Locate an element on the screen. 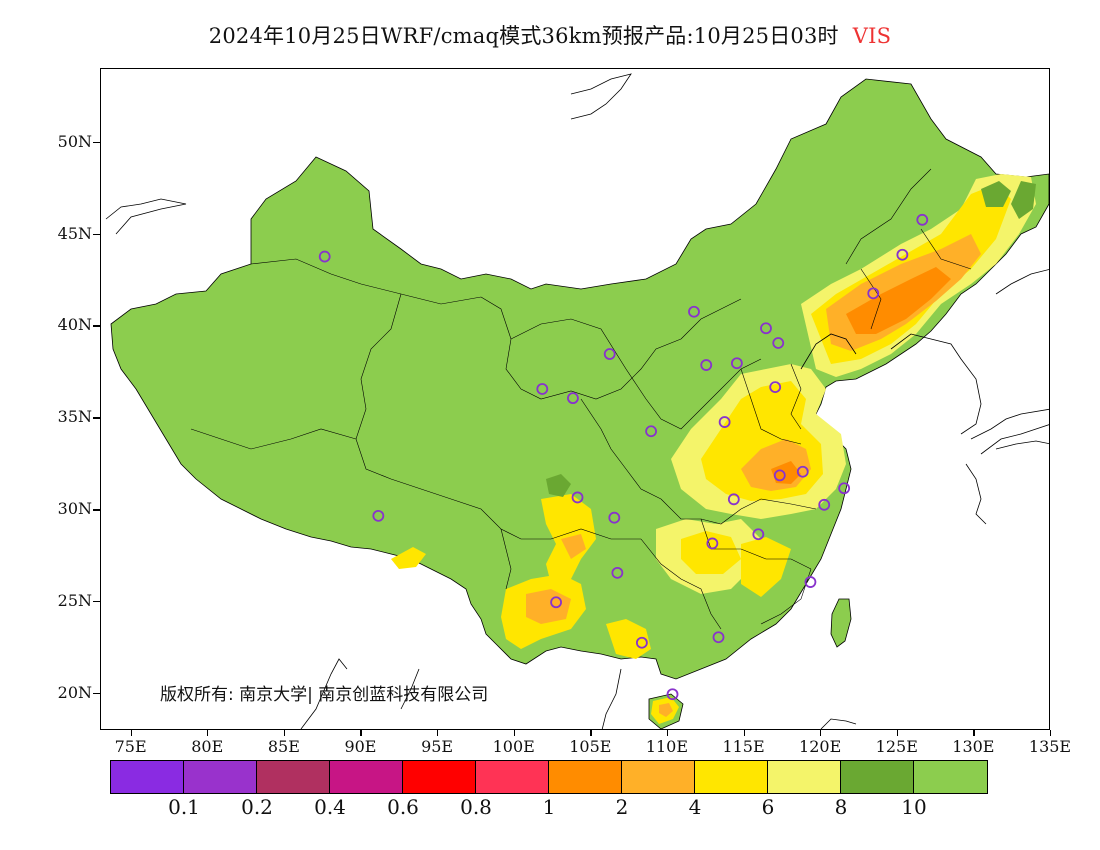 This screenshot has width=1100, height=850. legend-label: 10 is located at coordinates (914, 807).